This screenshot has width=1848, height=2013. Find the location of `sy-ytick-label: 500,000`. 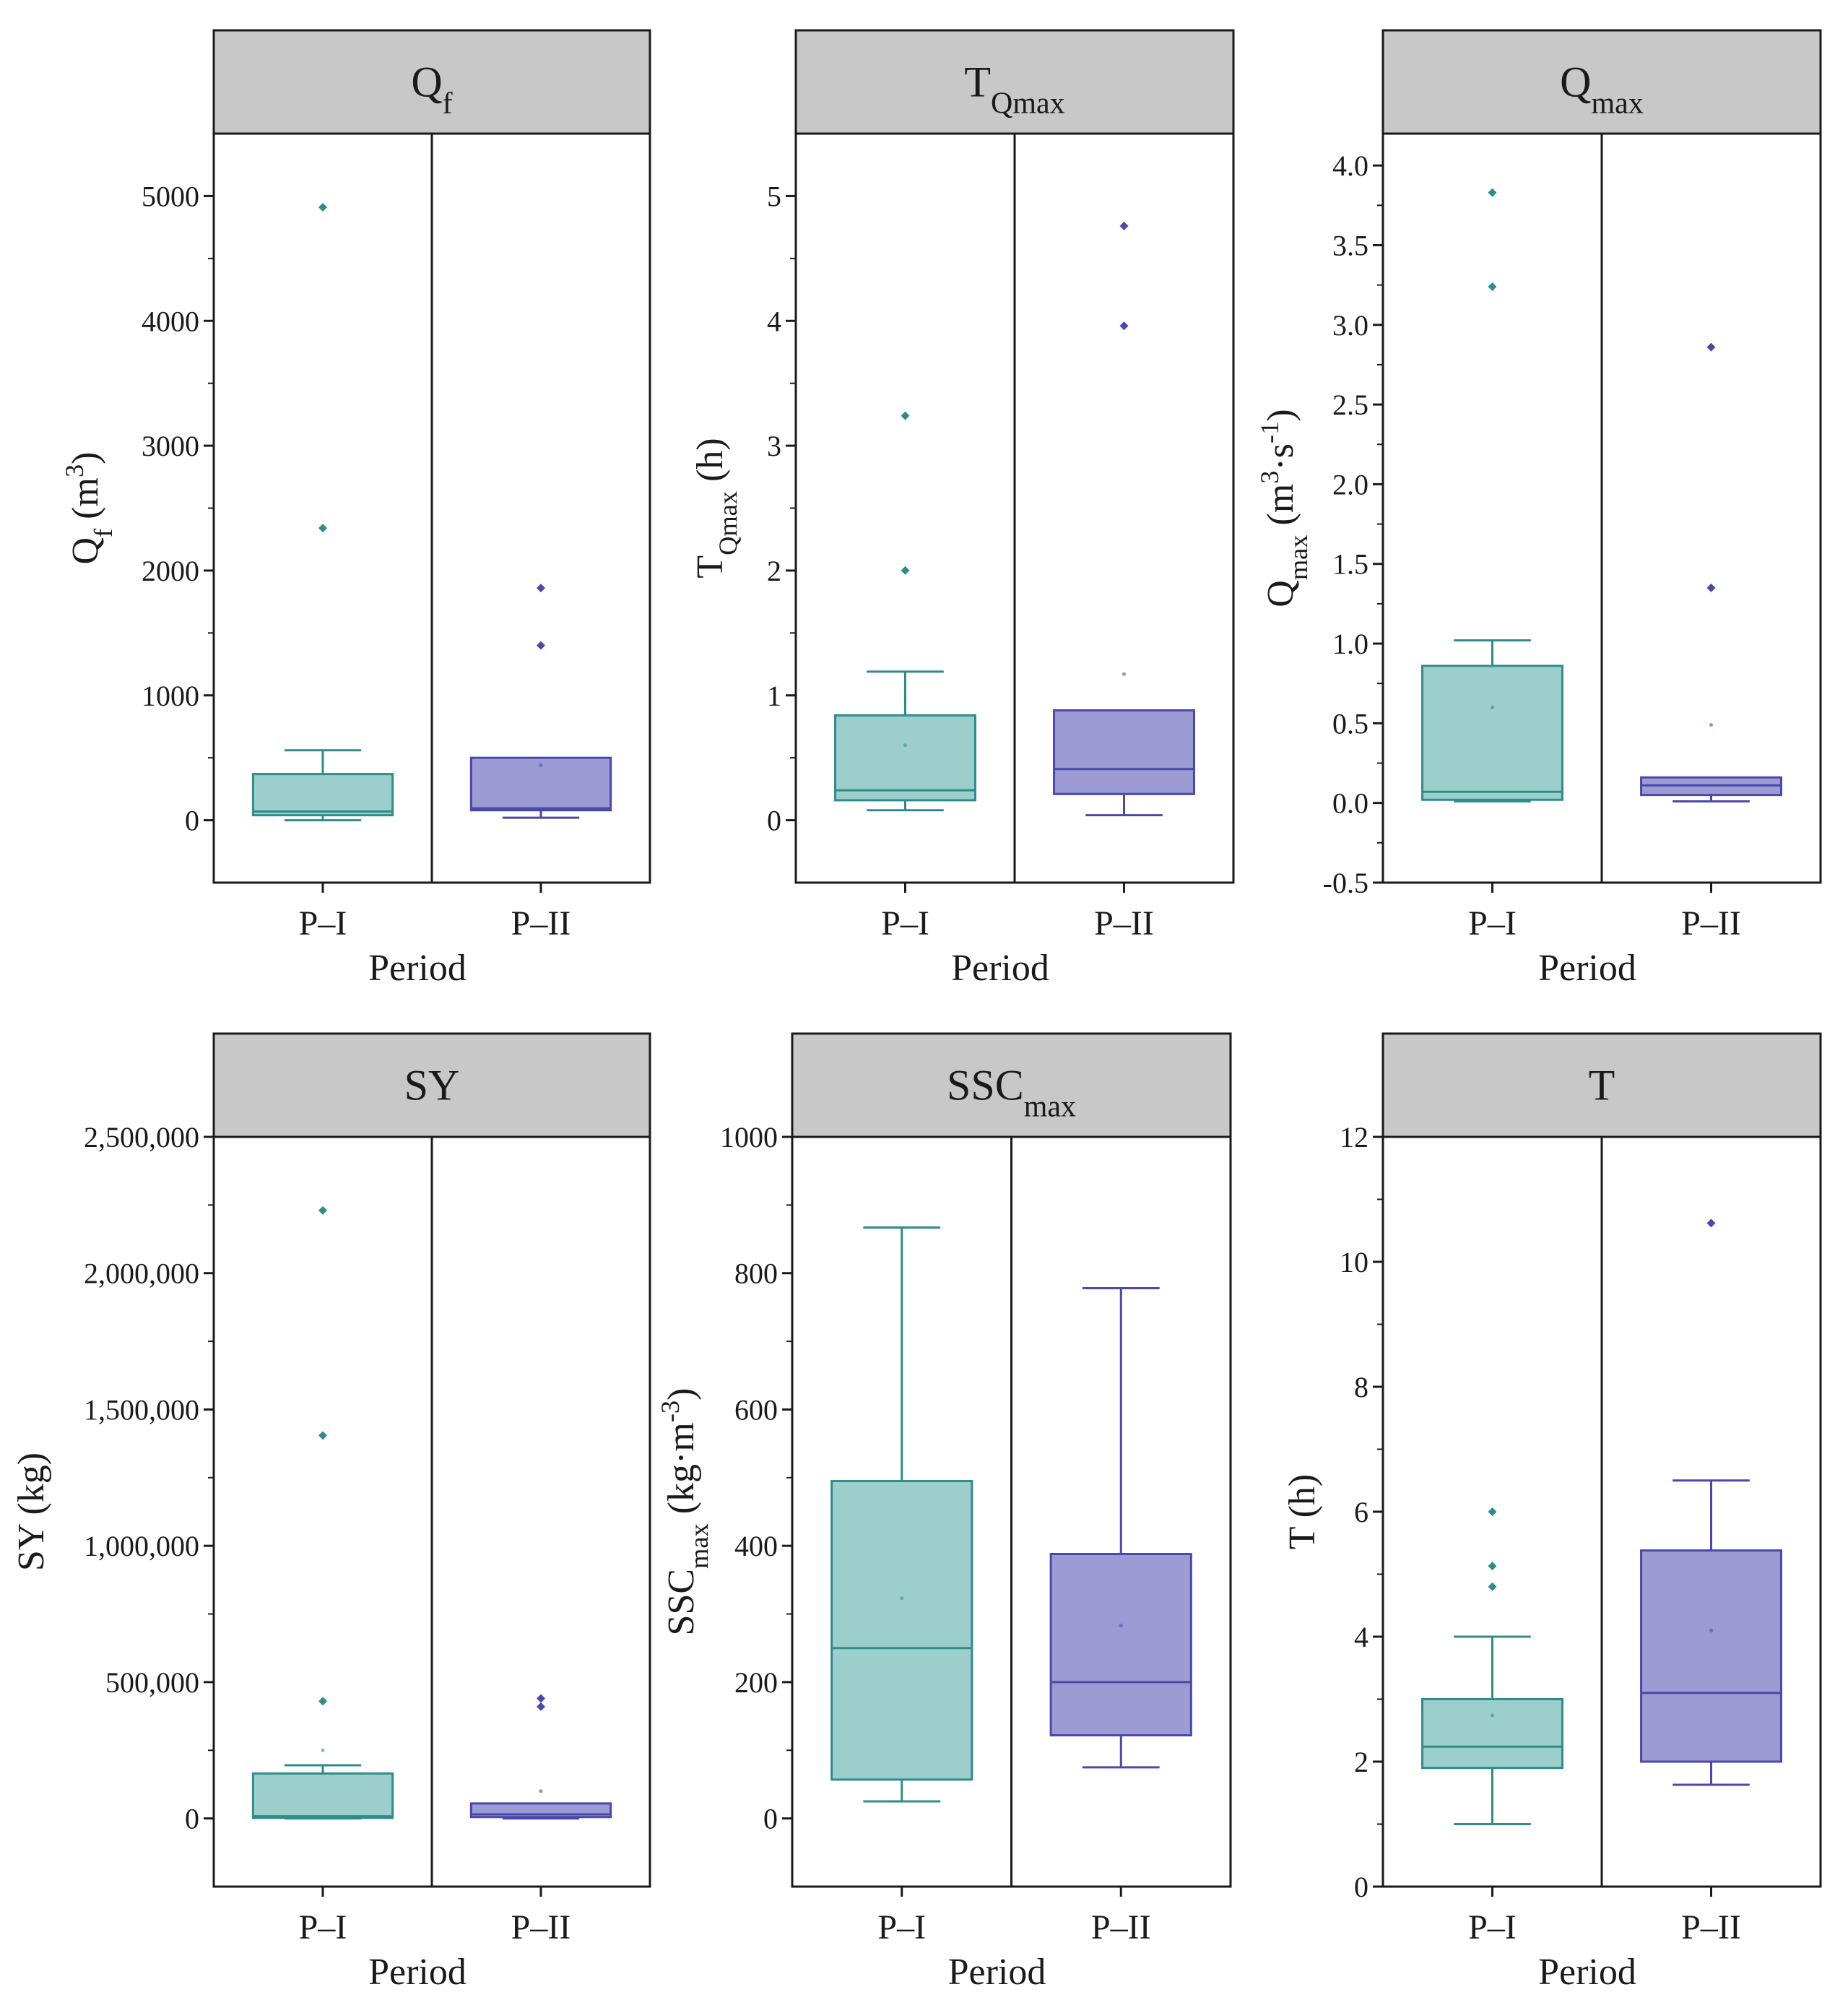

sy-ytick-label: 500,000 is located at coordinates (152, 1682).